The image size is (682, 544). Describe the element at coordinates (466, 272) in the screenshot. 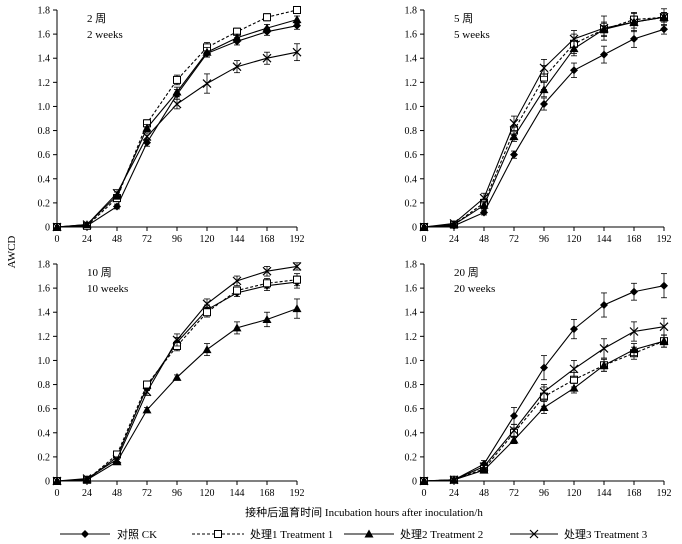

I see `panel-title-cn: 20 周` at that location.